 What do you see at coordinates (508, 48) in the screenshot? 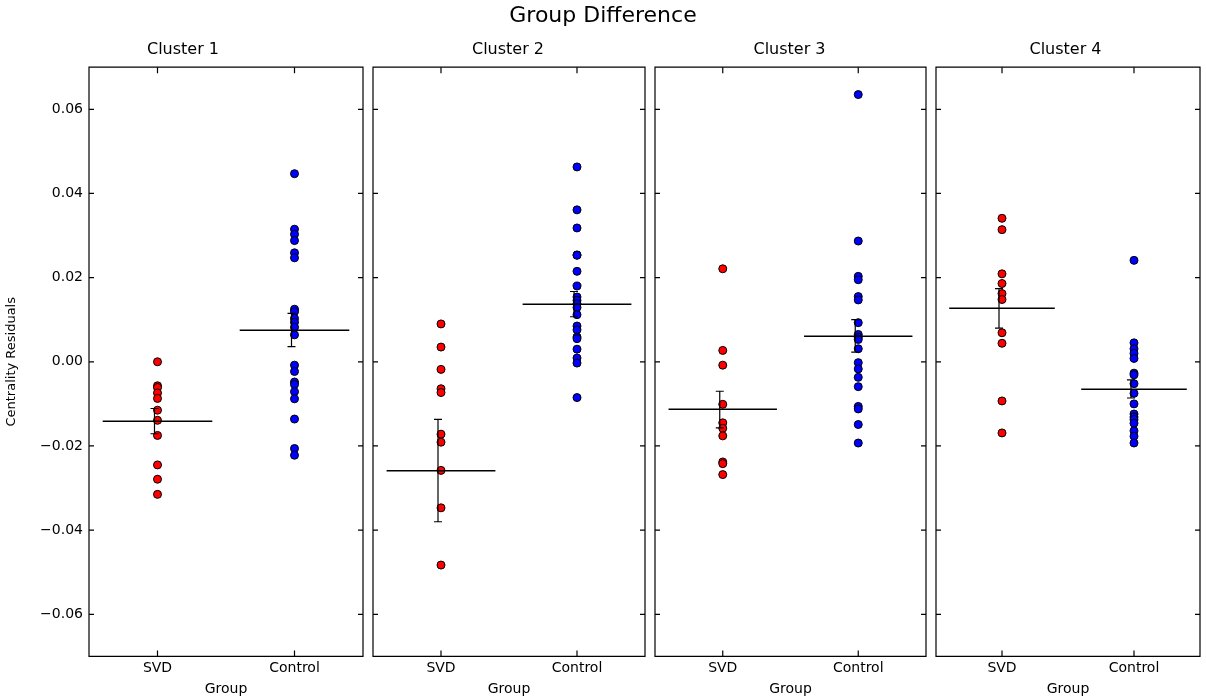
I see `chart-title: Cluster 2` at bounding box center [508, 48].